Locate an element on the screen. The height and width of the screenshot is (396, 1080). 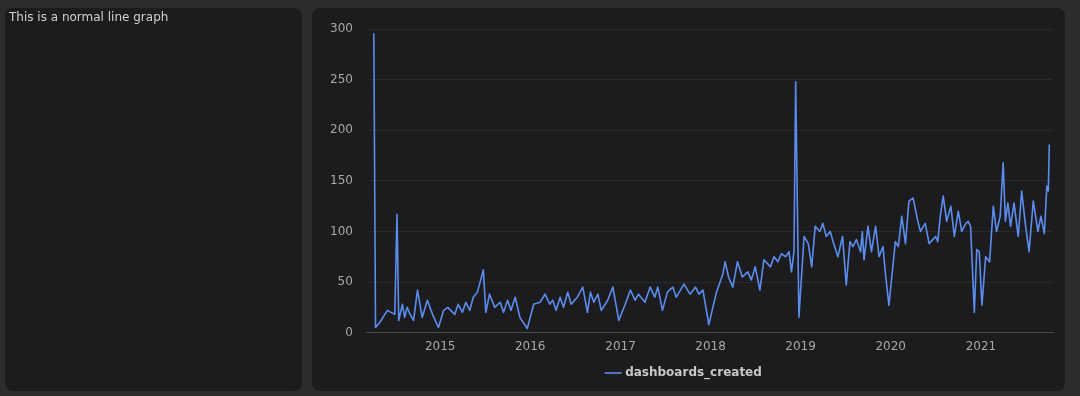
y-tick-label: 0 is located at coordinates (349, 331).